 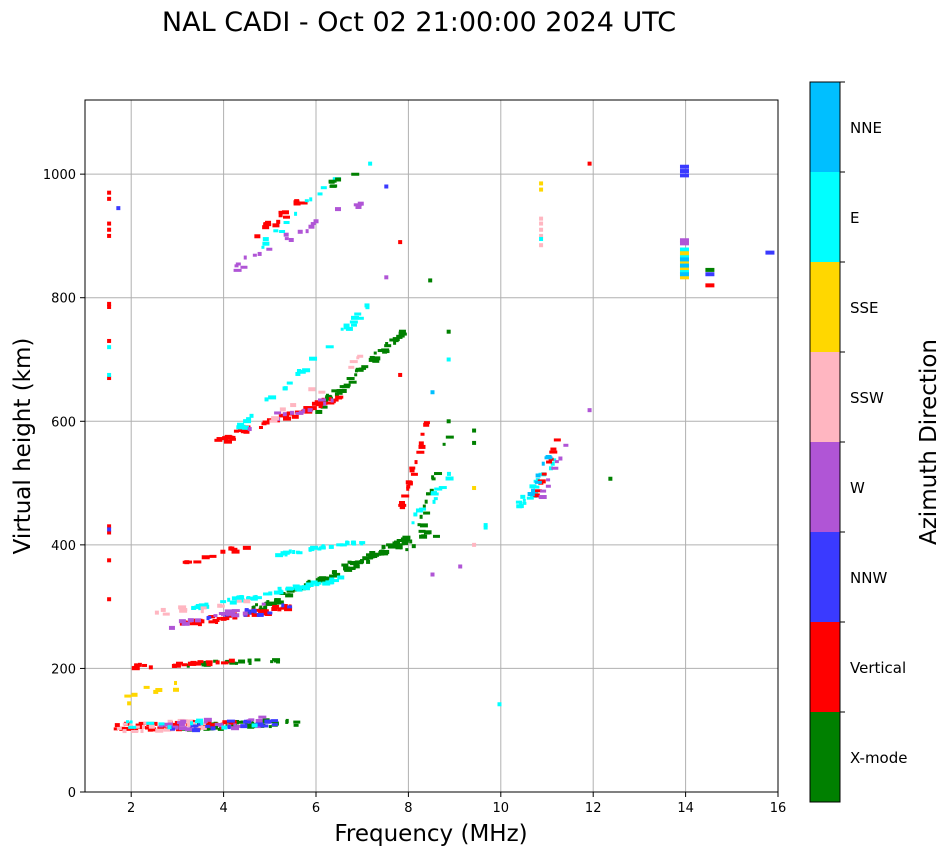 What do you see at coordinates (825, 487) in the screenshot?
I see `colorbar-segment-w` at bounding box center [825, 487].